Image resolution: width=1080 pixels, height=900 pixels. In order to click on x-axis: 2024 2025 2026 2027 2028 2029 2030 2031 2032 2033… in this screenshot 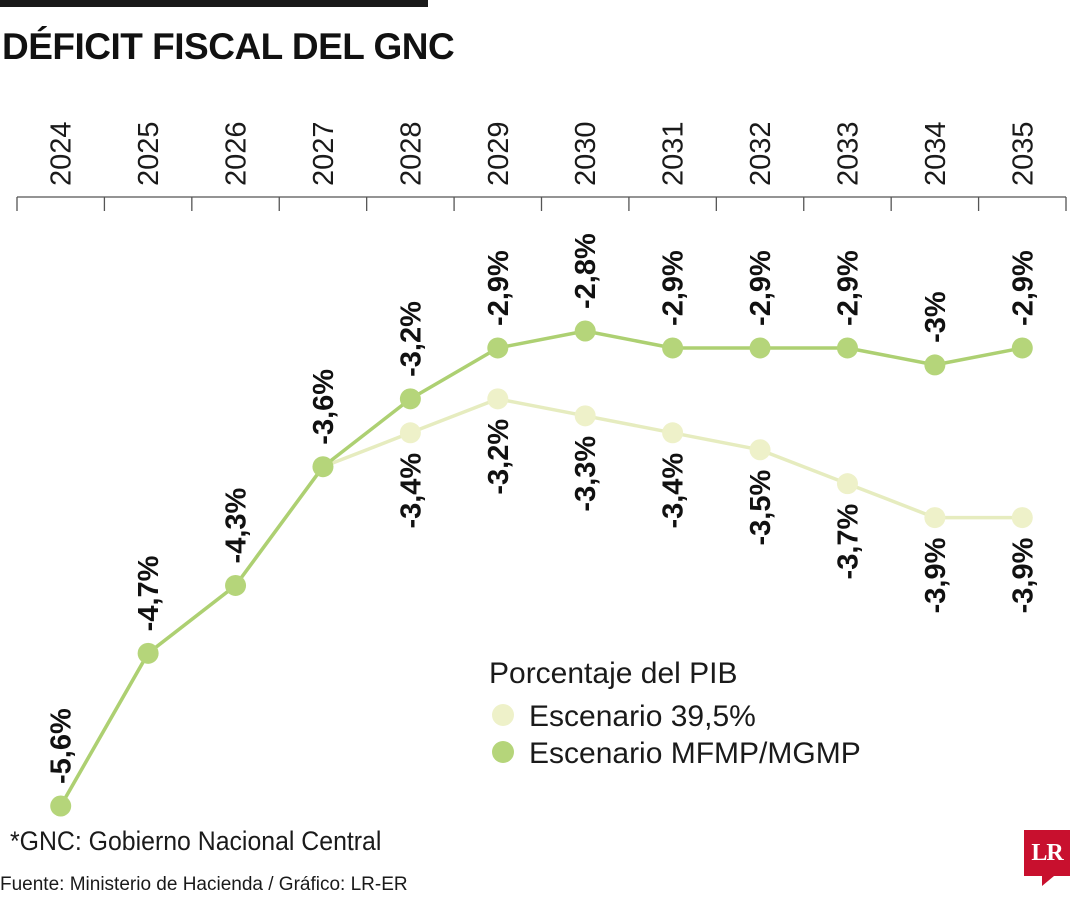, I will do `click(541, 166)`.